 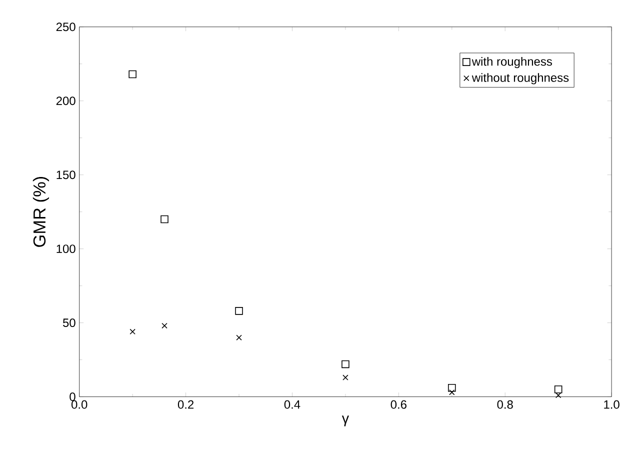 I want to click on x-tick-label: 0.6, so click(x=398, y=404).